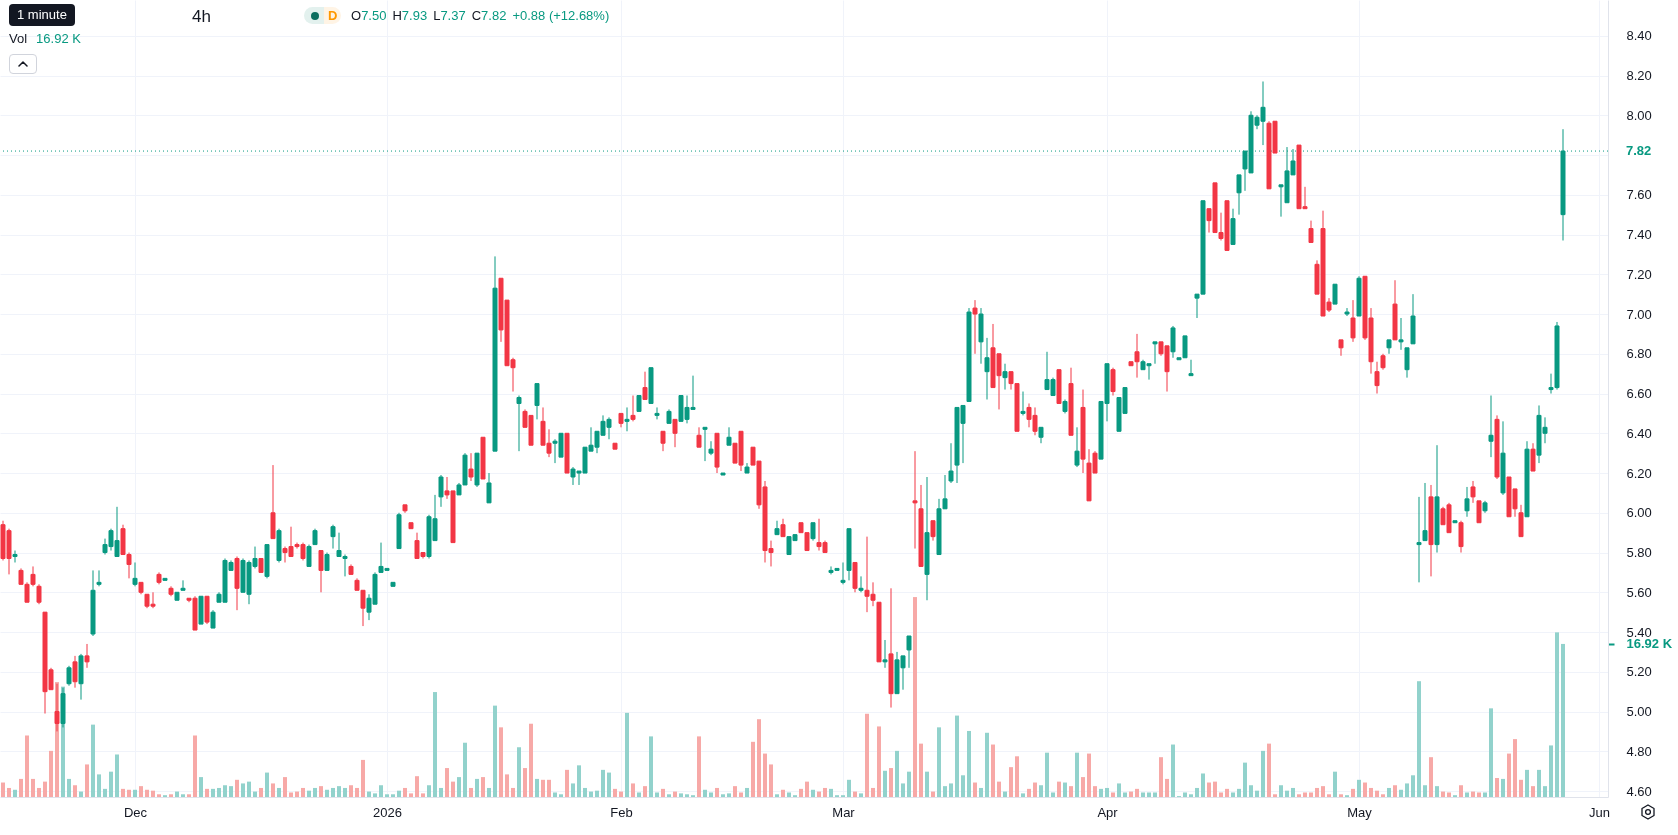 The height and width of the screenshot is (835, 1678). Describe the element at coordinates (1639, 314) in the screenshot. I see `y-tick-label: 7.00` at that location.